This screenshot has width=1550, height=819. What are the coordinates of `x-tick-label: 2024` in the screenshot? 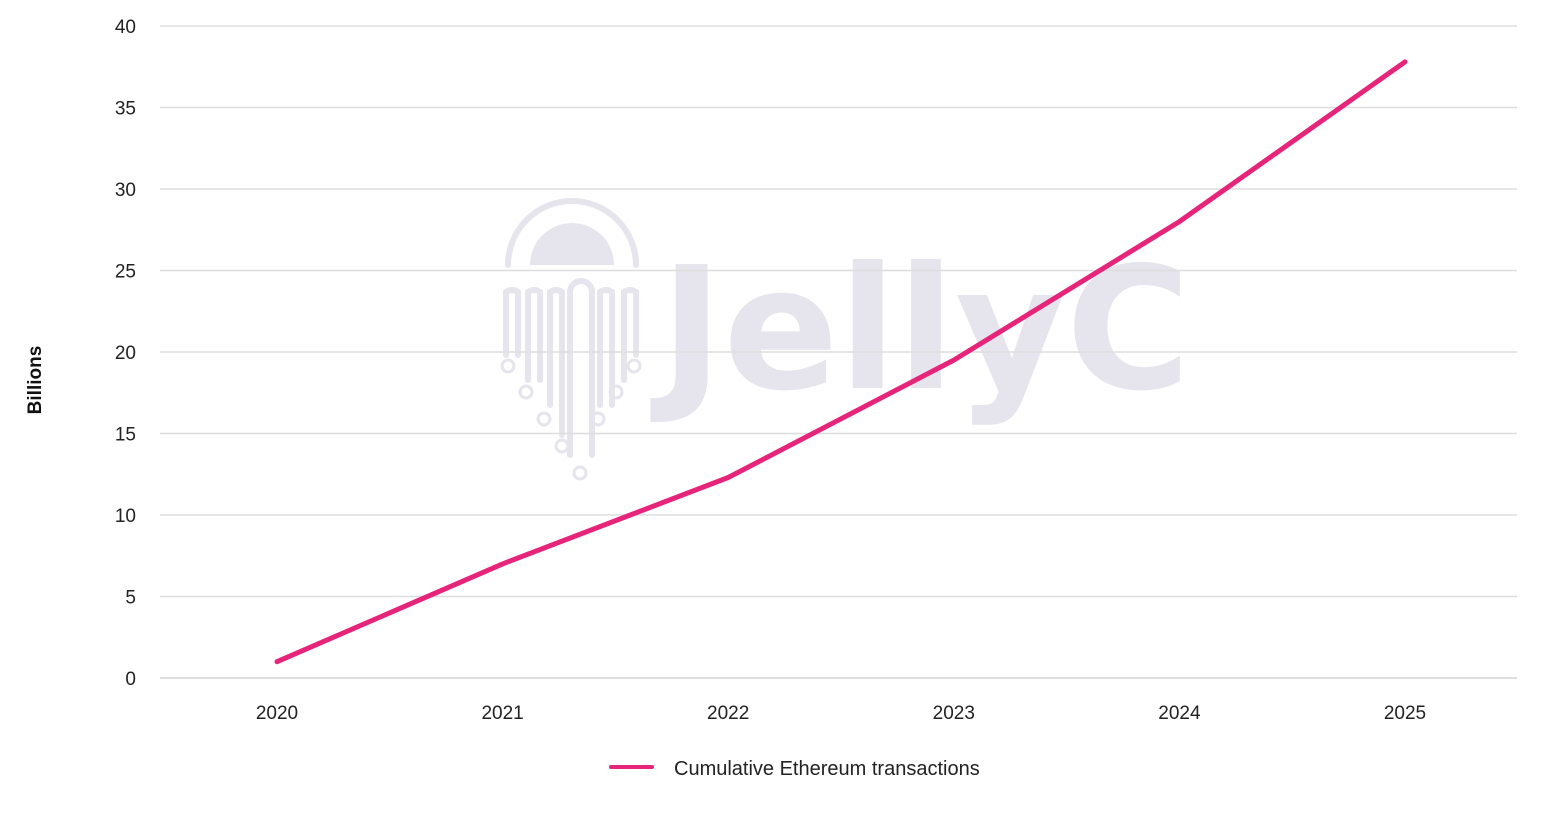 It's located at (1179, 713).